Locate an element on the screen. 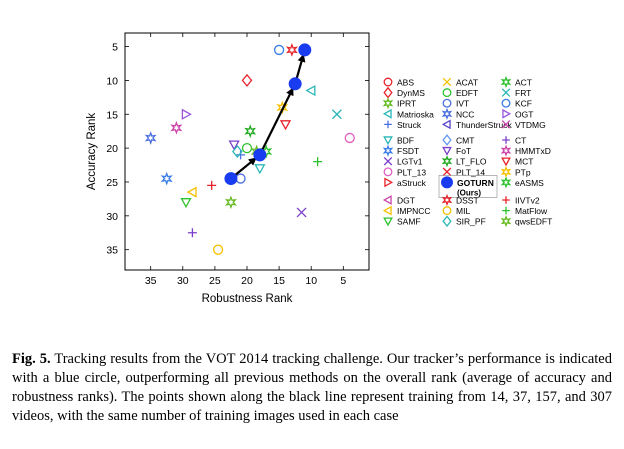  y-tick-label: 10 is located at coordinates (112, 81).